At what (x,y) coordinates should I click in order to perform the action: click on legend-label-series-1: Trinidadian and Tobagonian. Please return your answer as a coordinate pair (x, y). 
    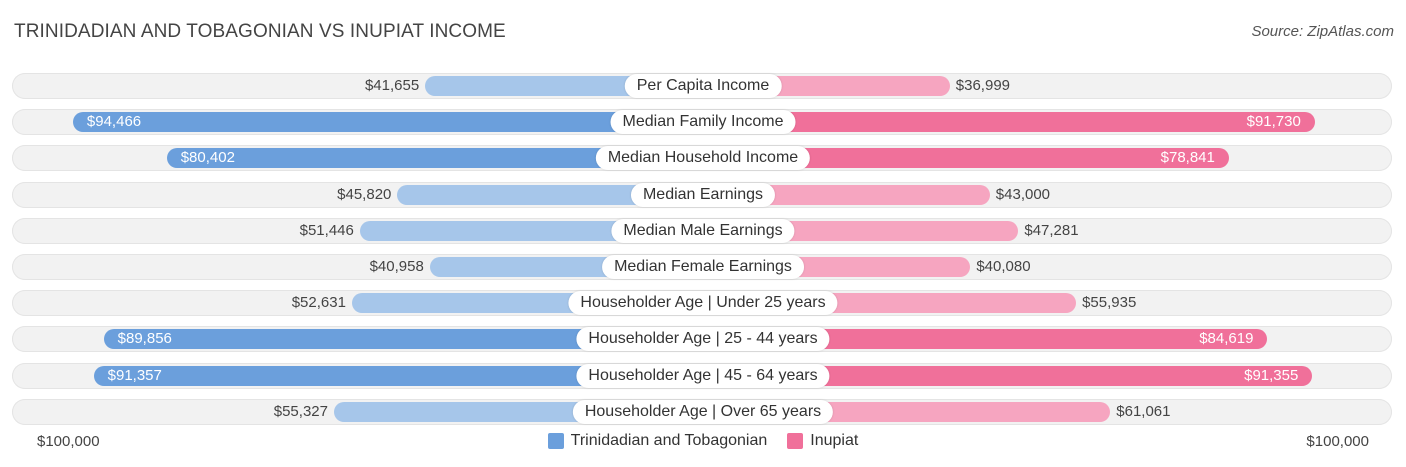
    Looking at the image, I should click on (669, 440).